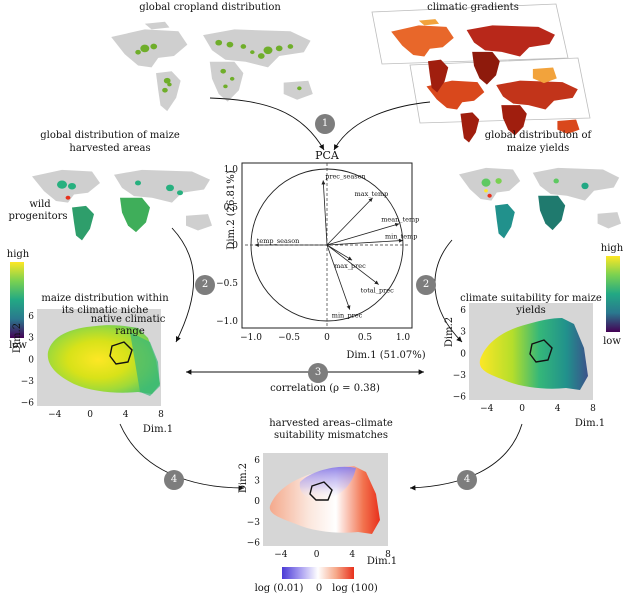 The width and height of the screenshot is (628, 600). Describe the element at coordinates (449, 332) in the screenshot. I see `right-niche-ylabel: Dim.2` at that location.